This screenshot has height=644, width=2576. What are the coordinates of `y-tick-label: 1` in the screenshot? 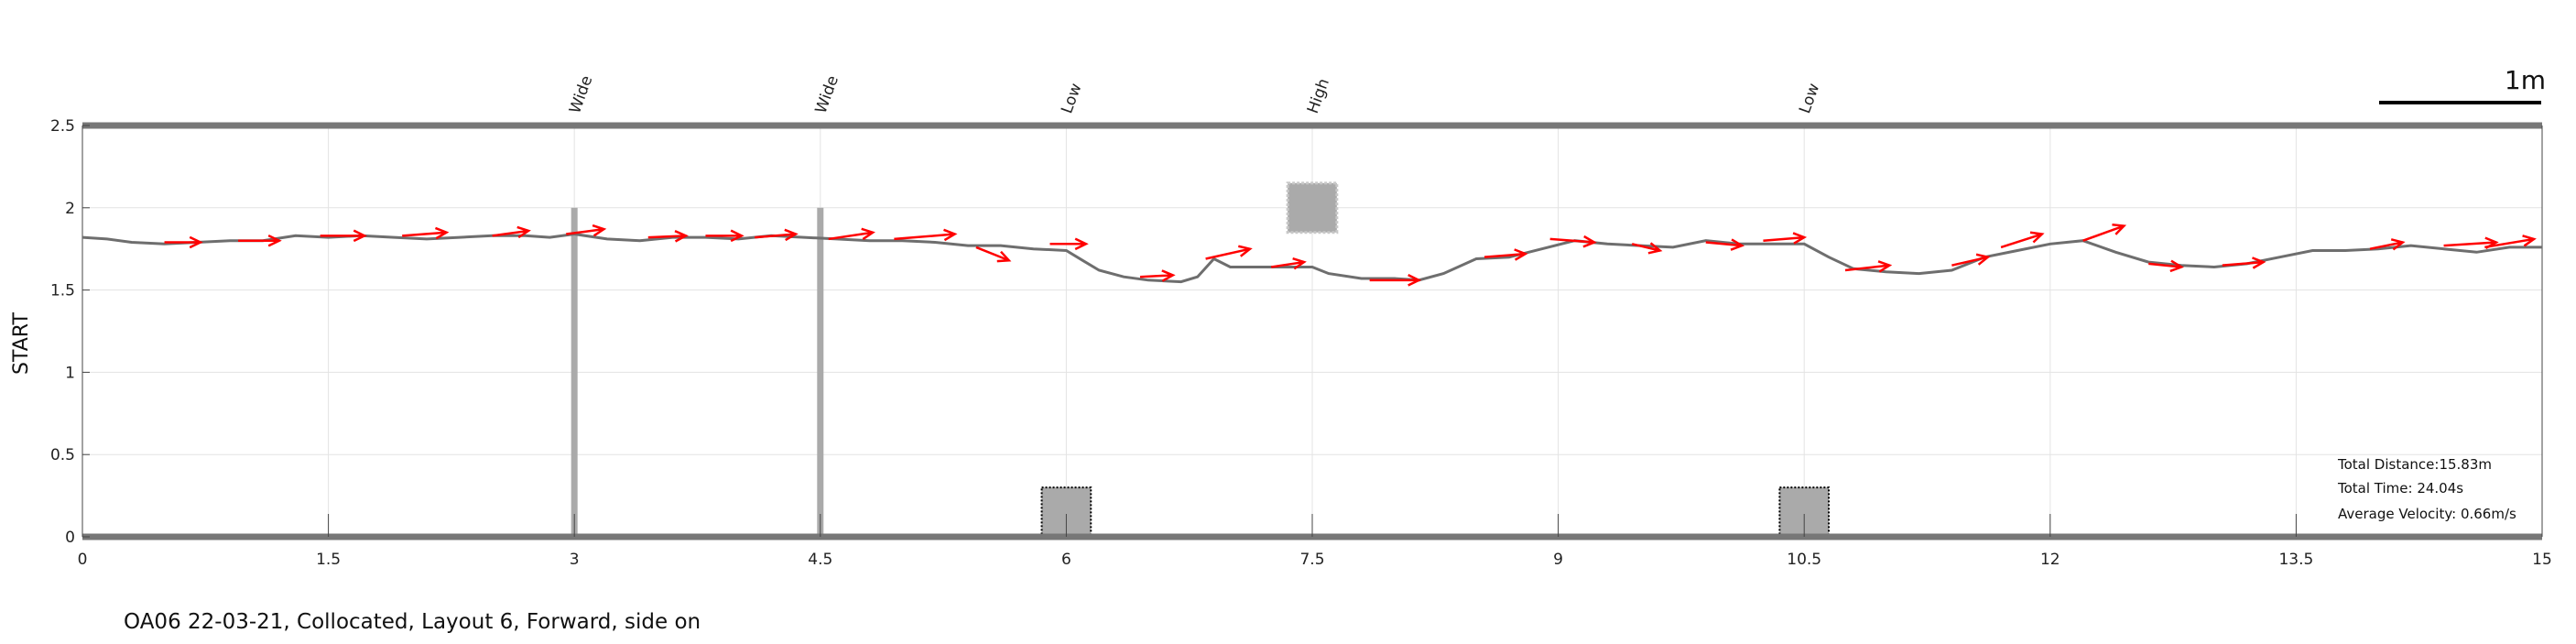 It's located at (70, 373).